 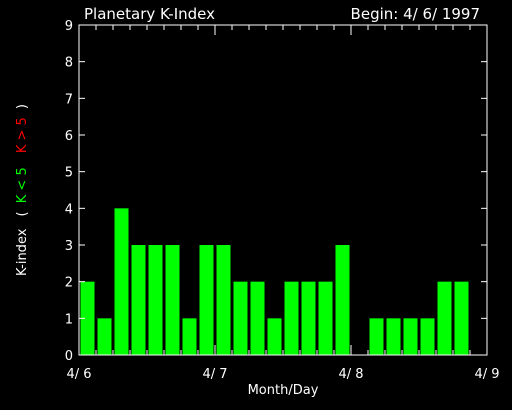 What do you see at coordinates (69, 246) in the screenshot?
I see `y-tick-label: 3` at bounding box center [69, 246].